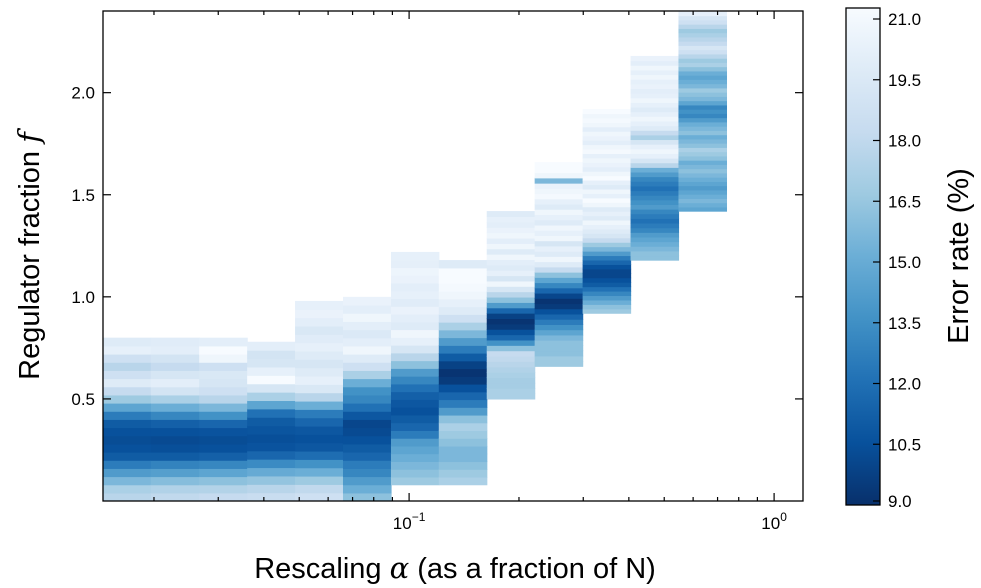  Describe the element at coordinates (904, 201) in the screenshot. I see `colorbar-tick-label: 16.5` at that location.